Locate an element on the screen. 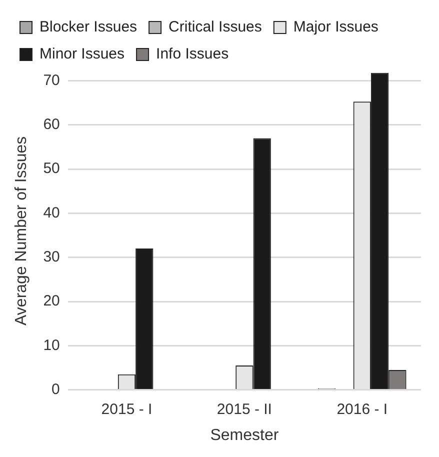 Image resolution: width=439 pixels, height=457 pixels. legend-label: Info Issues is located at coordinates (192, 54).